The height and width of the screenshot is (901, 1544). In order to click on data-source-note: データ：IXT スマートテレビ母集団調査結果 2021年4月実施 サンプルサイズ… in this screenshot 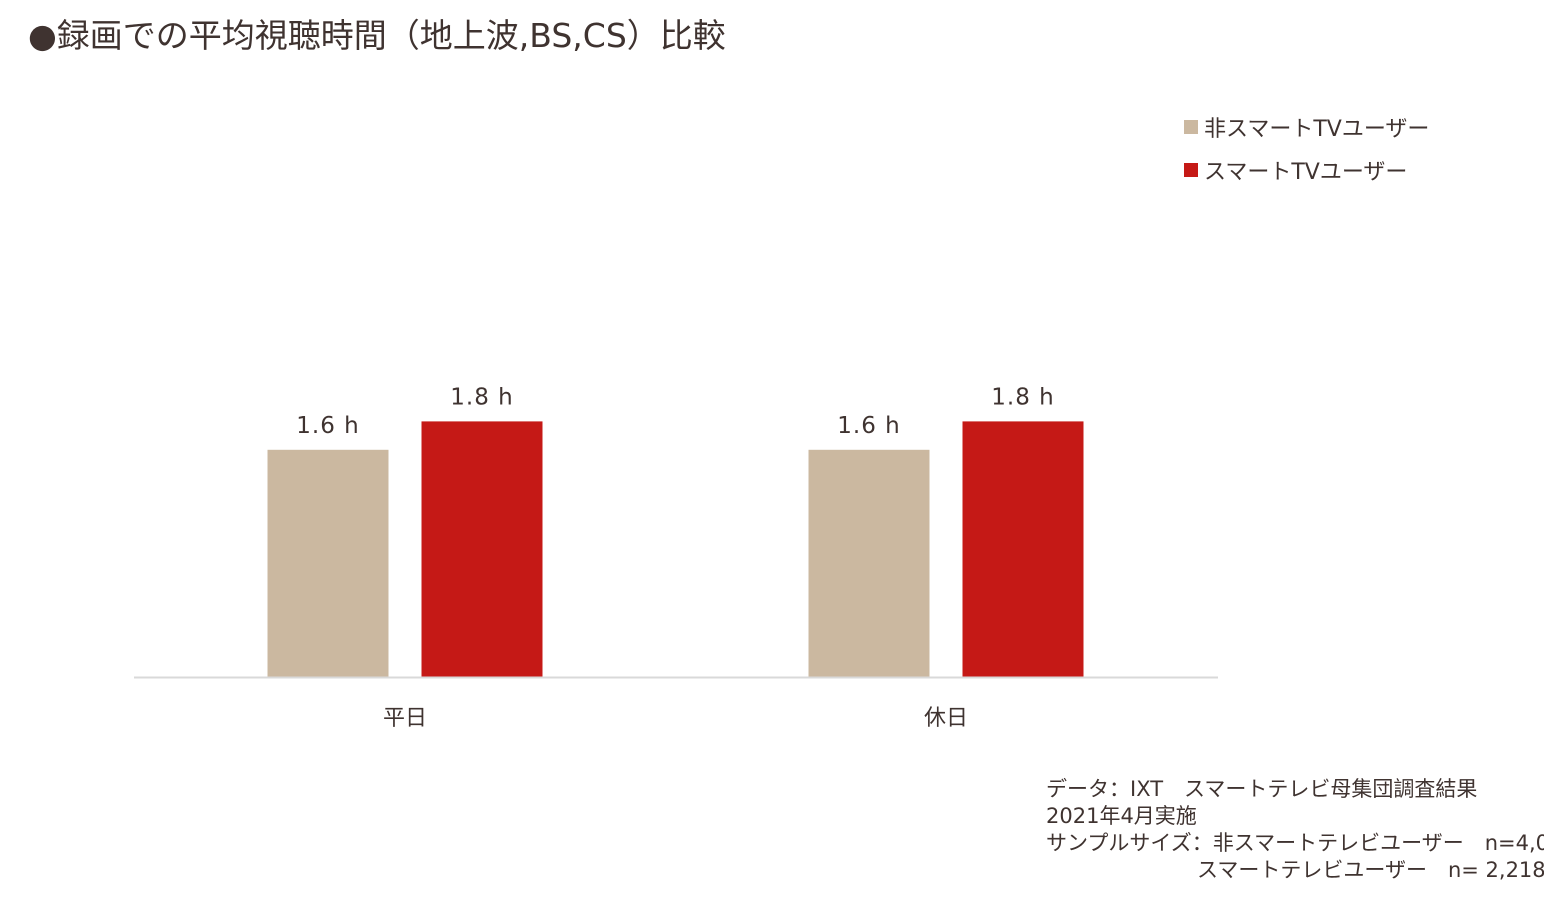, I will do `click(1295, 830)`.